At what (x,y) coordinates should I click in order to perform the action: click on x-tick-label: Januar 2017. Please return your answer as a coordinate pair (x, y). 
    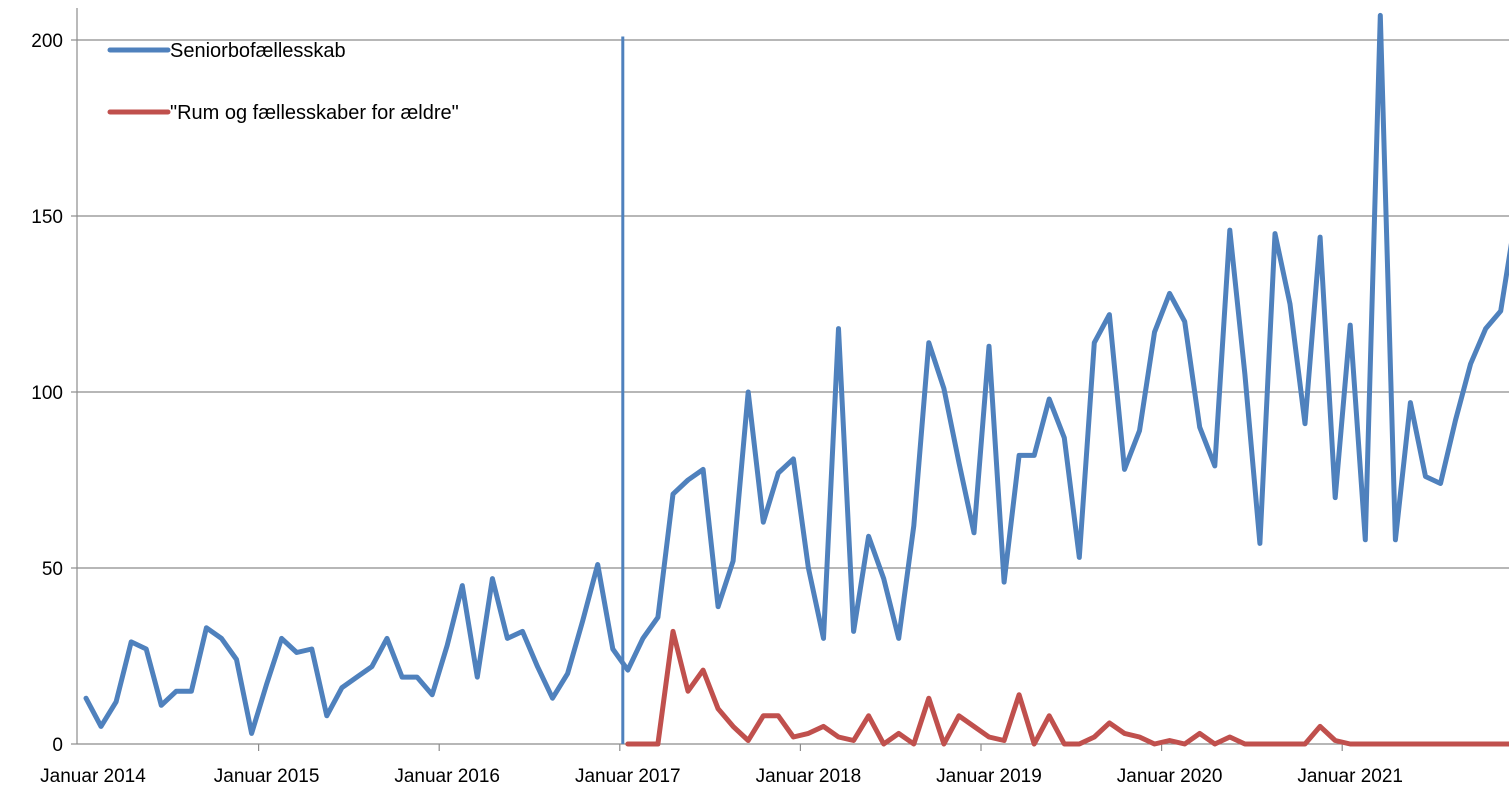
    Looking at the image, I should click on (628, 776).